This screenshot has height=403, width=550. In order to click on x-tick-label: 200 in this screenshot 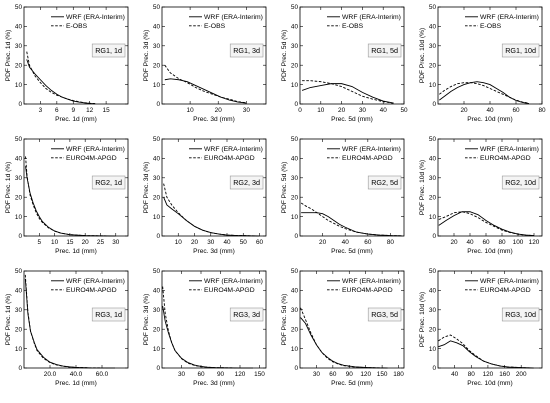, I will do `click(521, 374)`.